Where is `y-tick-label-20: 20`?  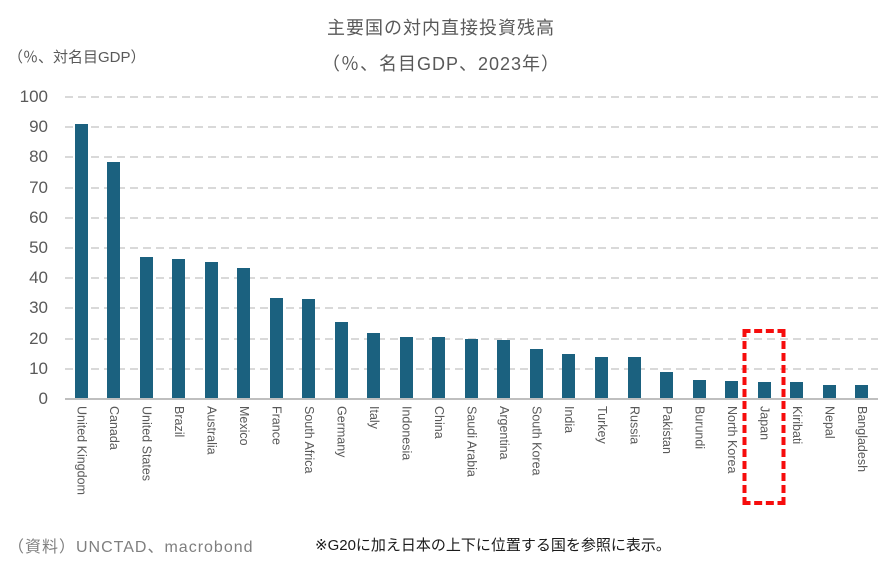 y-tick-label-20: 20 is located at coordinates (38, 338).